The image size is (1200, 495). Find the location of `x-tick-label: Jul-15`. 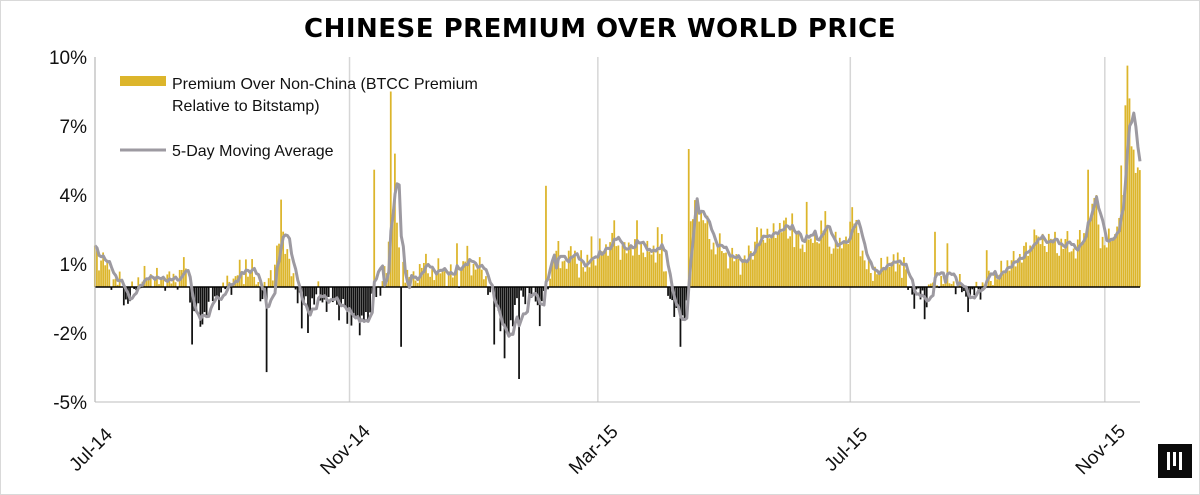

x-tick-label: Jul-15 is located at coordinates (846, 449).